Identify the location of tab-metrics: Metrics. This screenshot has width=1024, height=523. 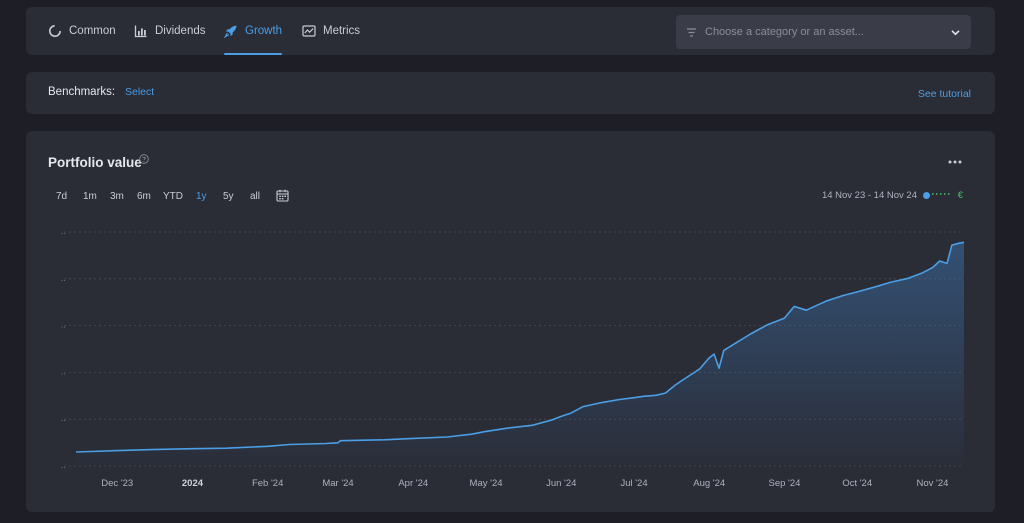
(331, 31).